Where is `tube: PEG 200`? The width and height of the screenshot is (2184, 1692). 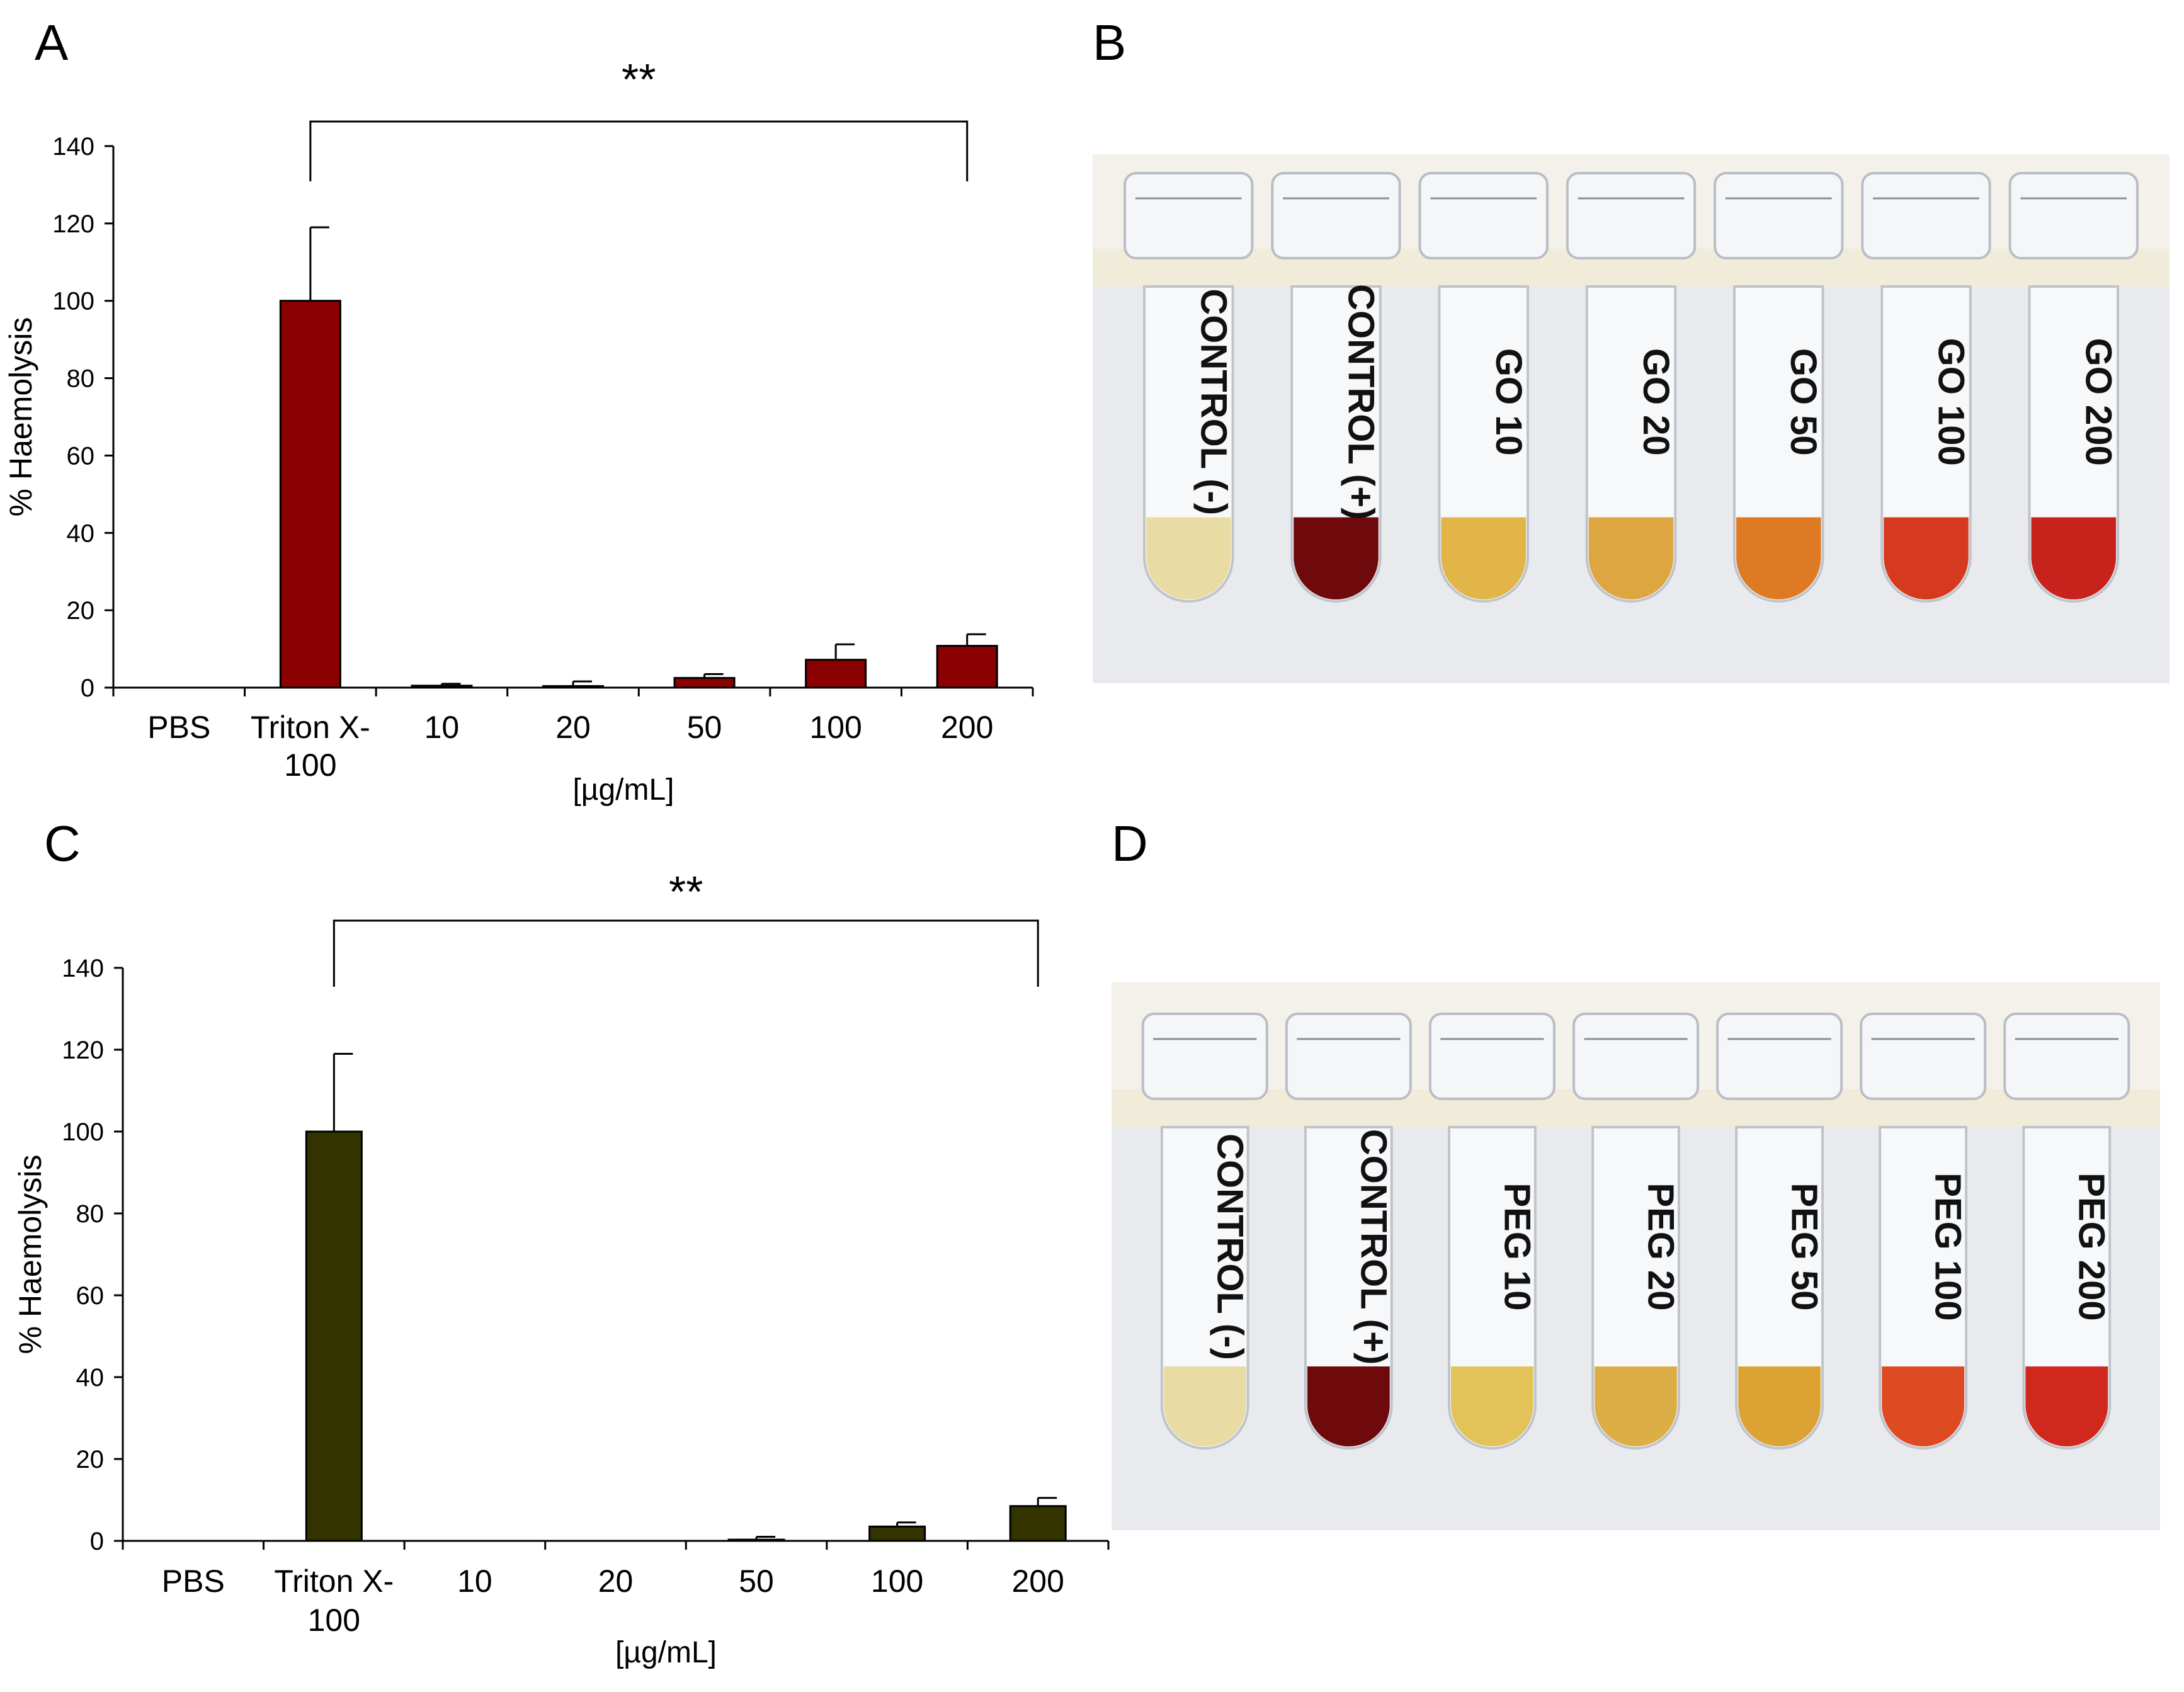 tube: PEG 200 is located at coordinates (2066, 1231).